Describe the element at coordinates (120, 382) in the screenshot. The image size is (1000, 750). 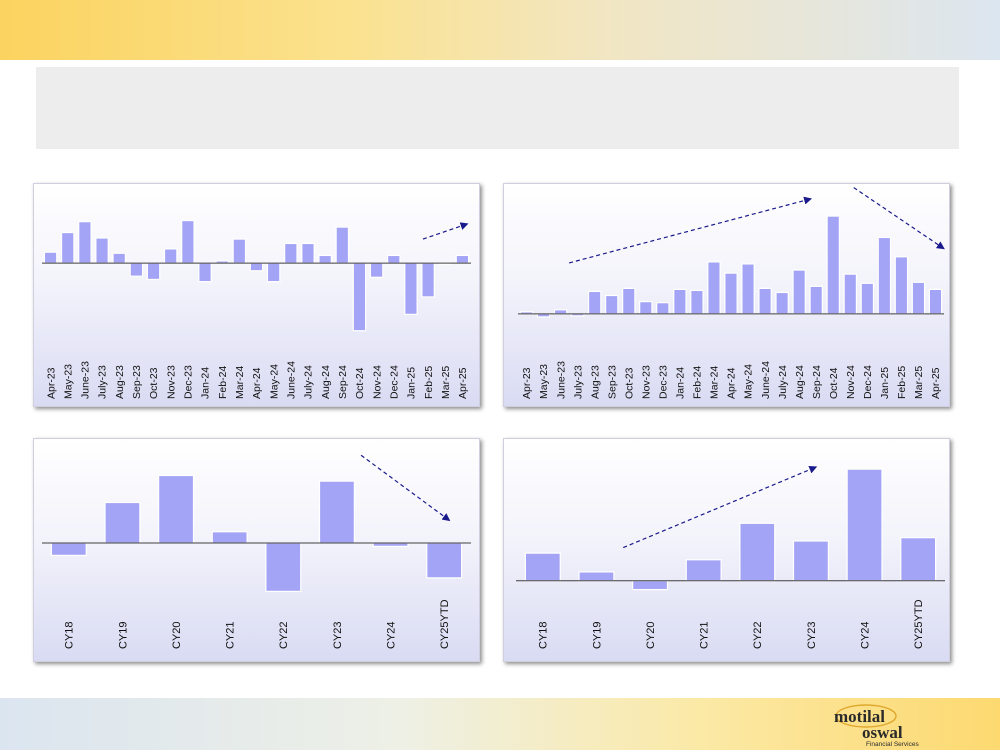
I see `x-tick-label: Aug-23` at that location.